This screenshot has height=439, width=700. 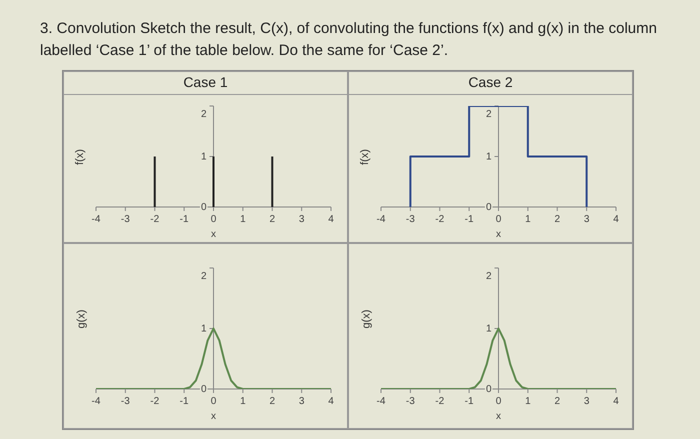 What do you see at coordinates (205, 84) in the screenshot?
I see `chart-title: Case 1` at bounding box center [205, 84].